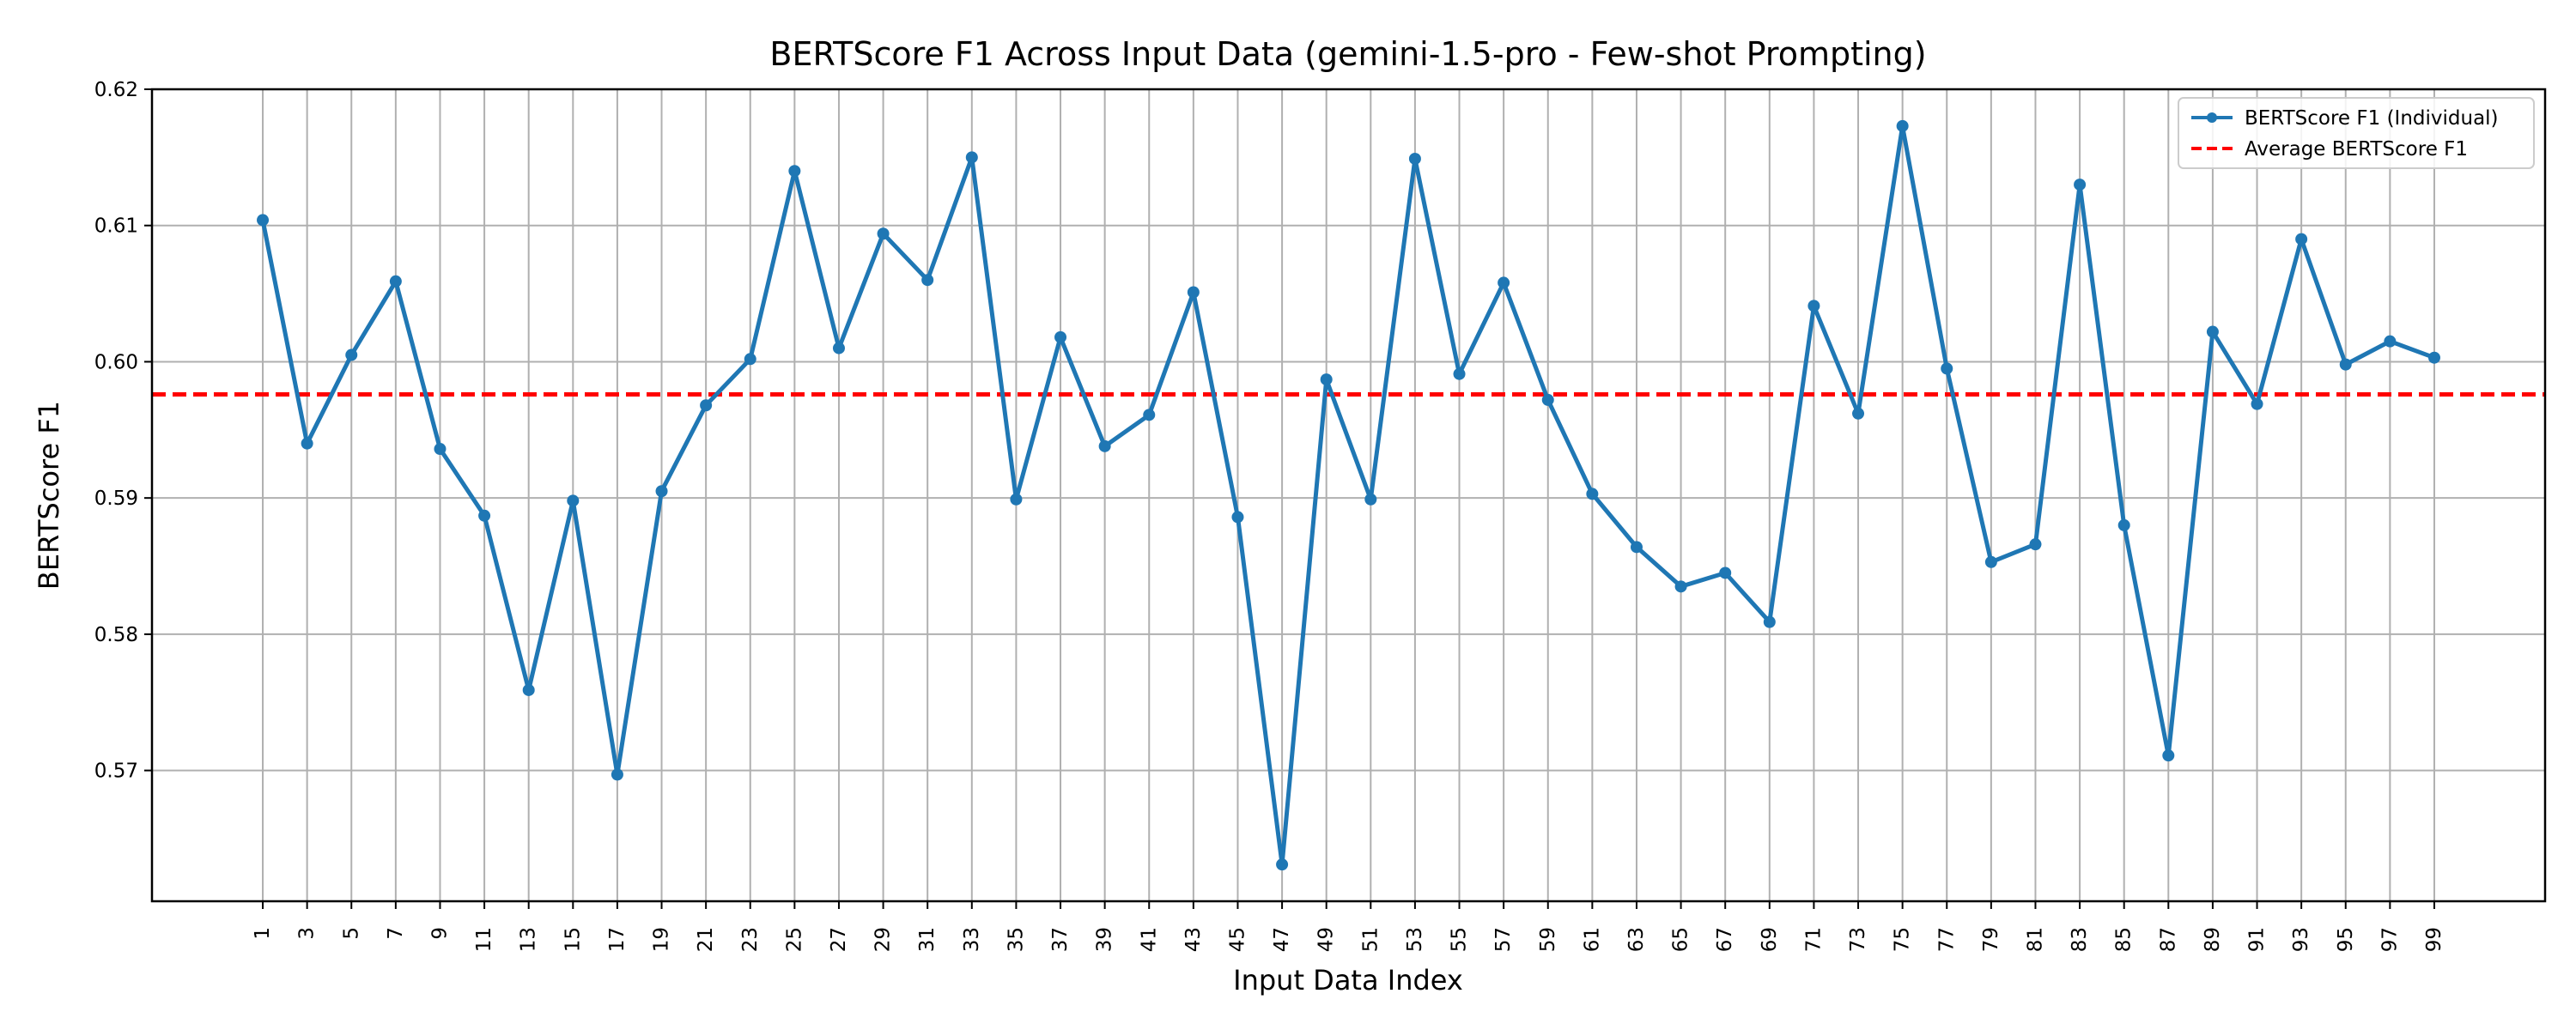 Image resolution: width=2576 pixels, height=1030 pixels. What do you see at coordinates (1991, 939) in the screenshot?
I see `x-tick-label: 79` at bounding box center [1991, 939].